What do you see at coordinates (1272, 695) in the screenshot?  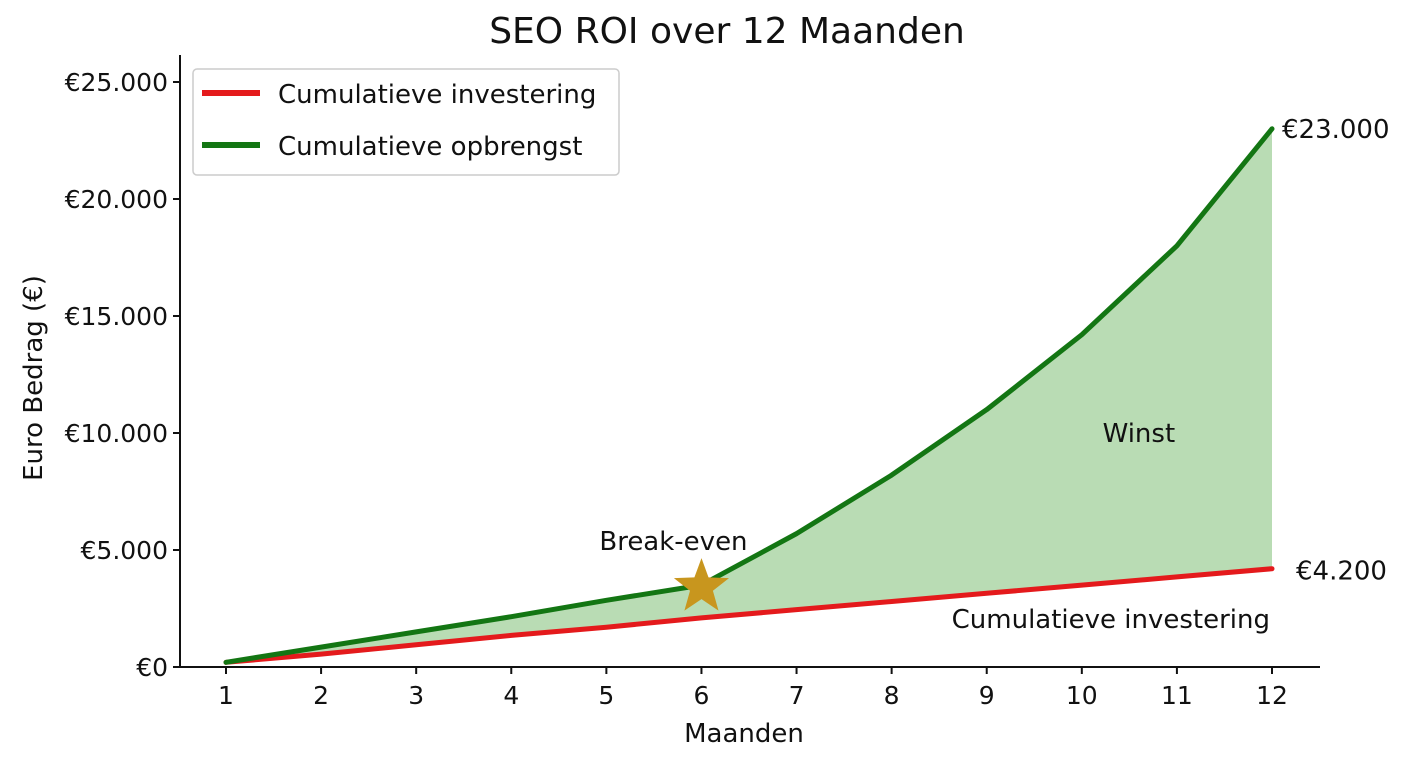 I see `x-tick-label: 12` at bounding box center [1272, 695].